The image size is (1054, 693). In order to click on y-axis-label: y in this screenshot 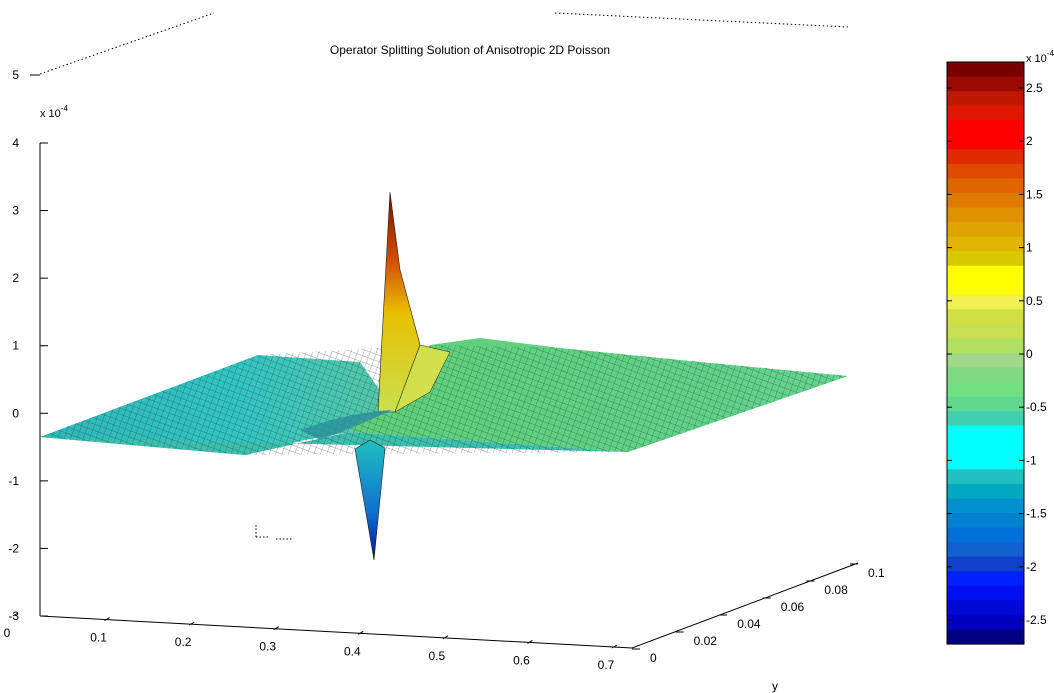, I will do `click(775, 686)`.